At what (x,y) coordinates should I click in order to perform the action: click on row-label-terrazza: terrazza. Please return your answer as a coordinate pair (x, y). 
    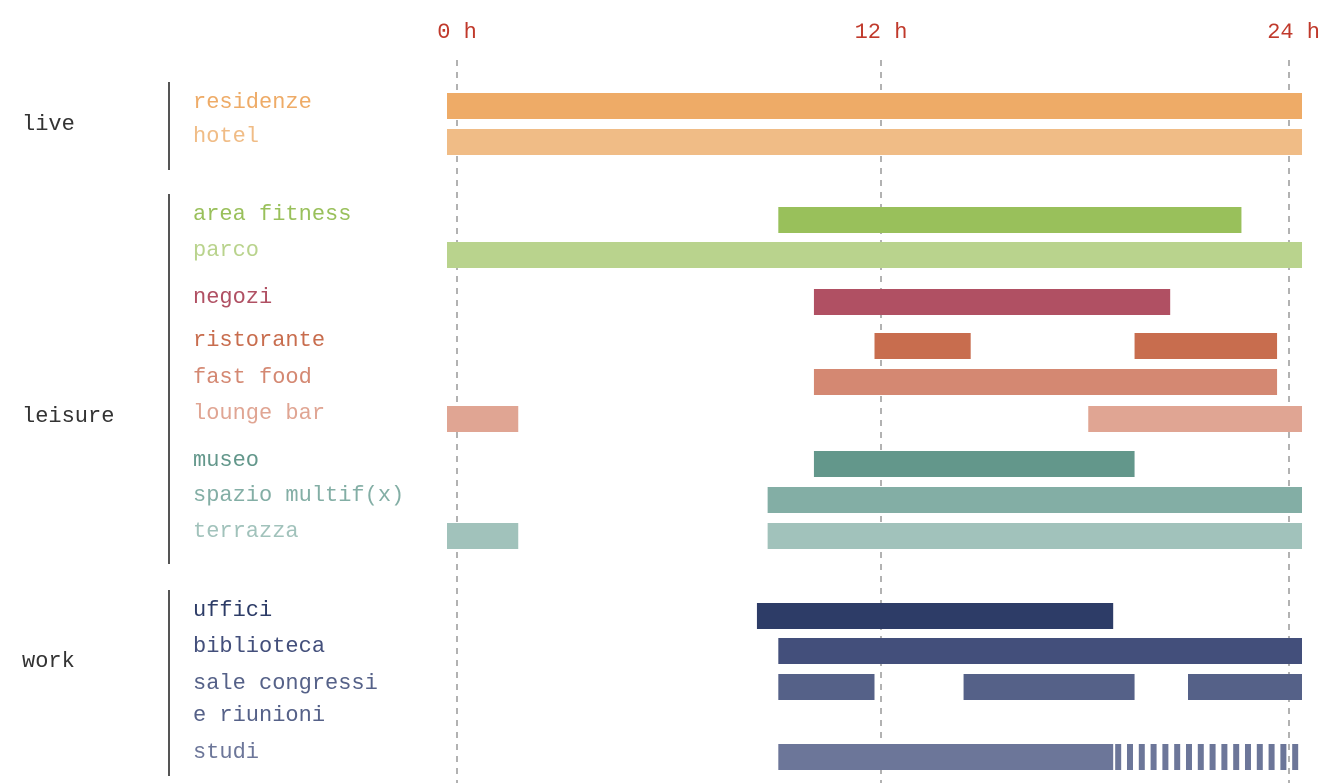
    Looking at the image, I should click on (246, 531).